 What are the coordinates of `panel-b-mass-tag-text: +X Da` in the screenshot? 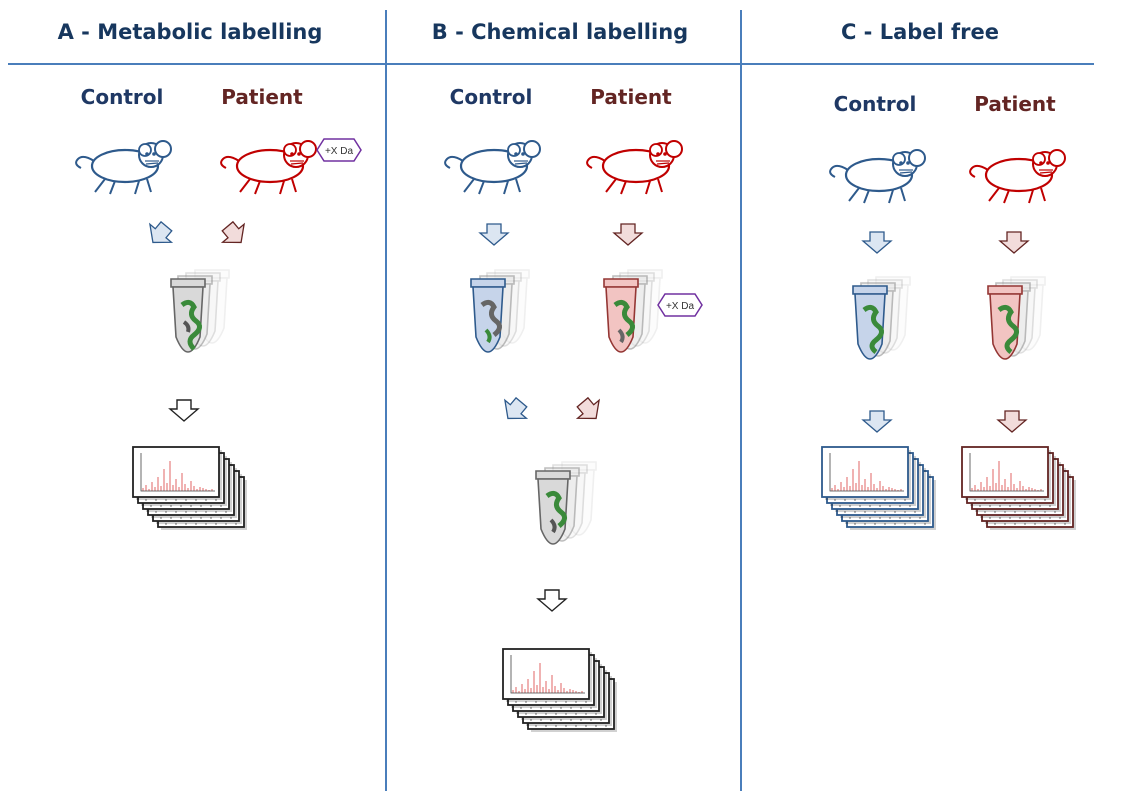 It's located at (680, 306).